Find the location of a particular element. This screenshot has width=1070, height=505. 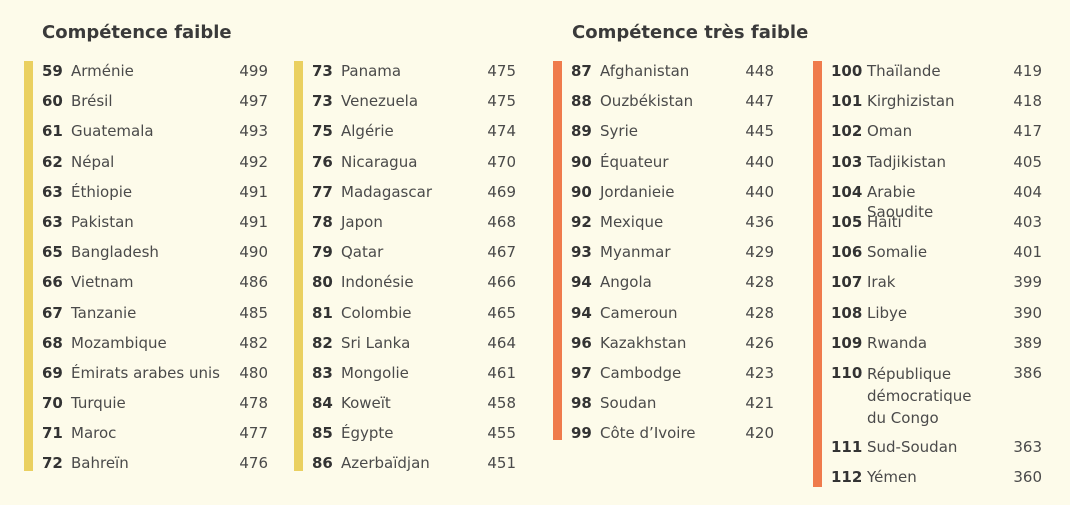

country-name: Japon is located at coordinates (362, 221).